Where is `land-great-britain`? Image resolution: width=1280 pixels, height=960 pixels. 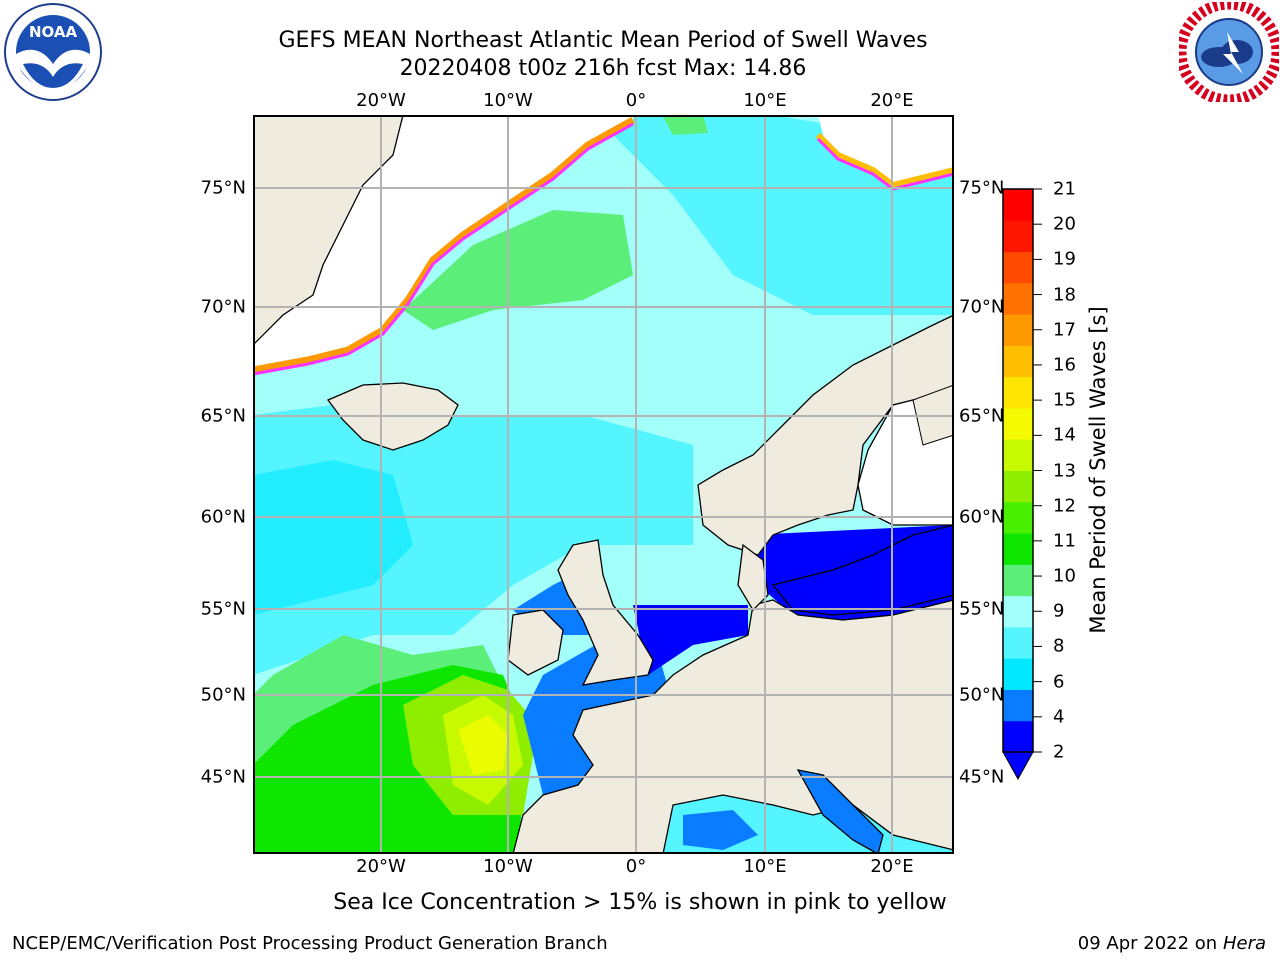 land-great-britain is located at coordinates (605, 612).